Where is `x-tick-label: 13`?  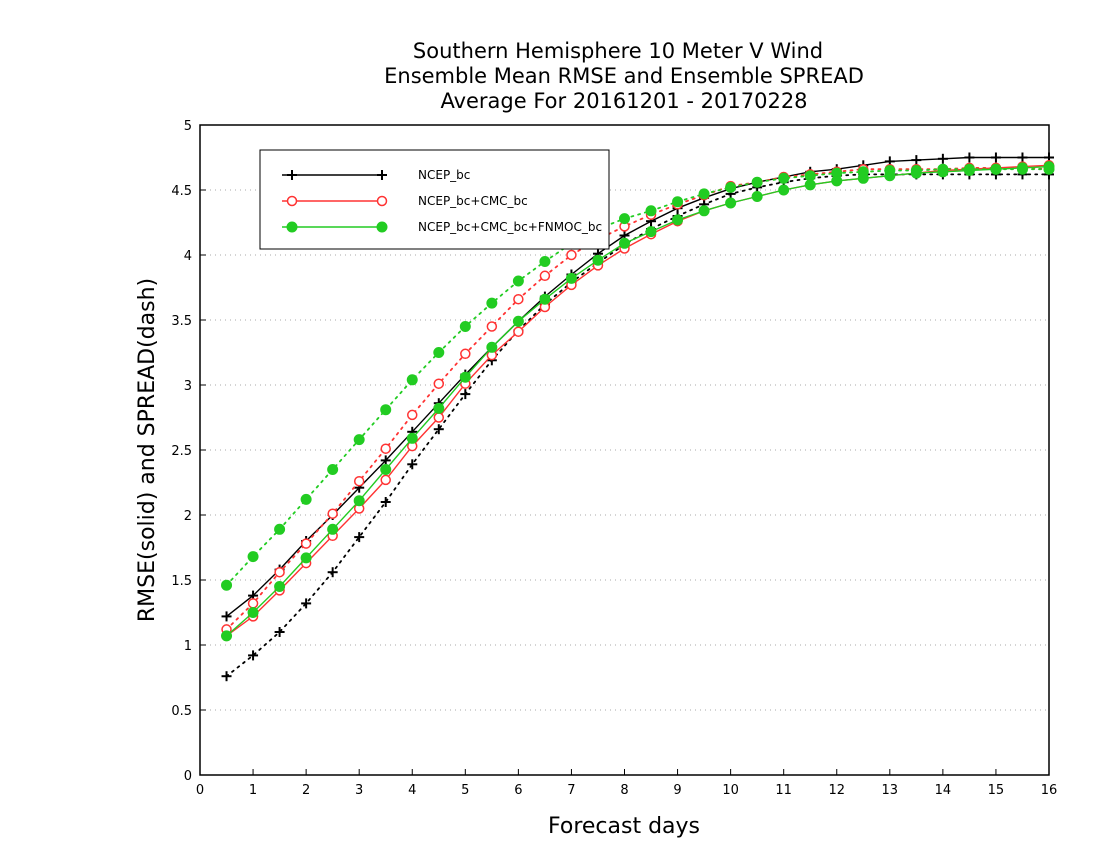 x-tick-label: 13 is located at coordinates (890, 790).